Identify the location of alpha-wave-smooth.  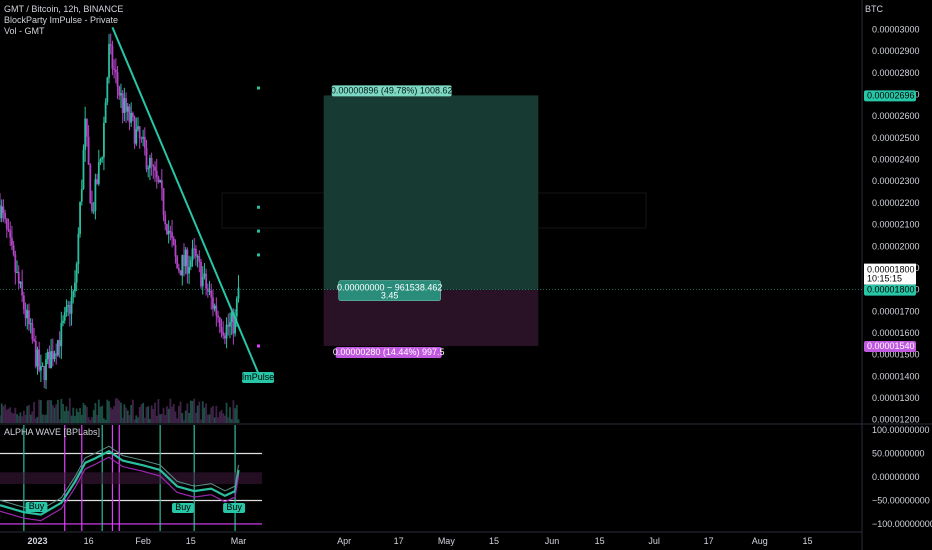
(119, 478).